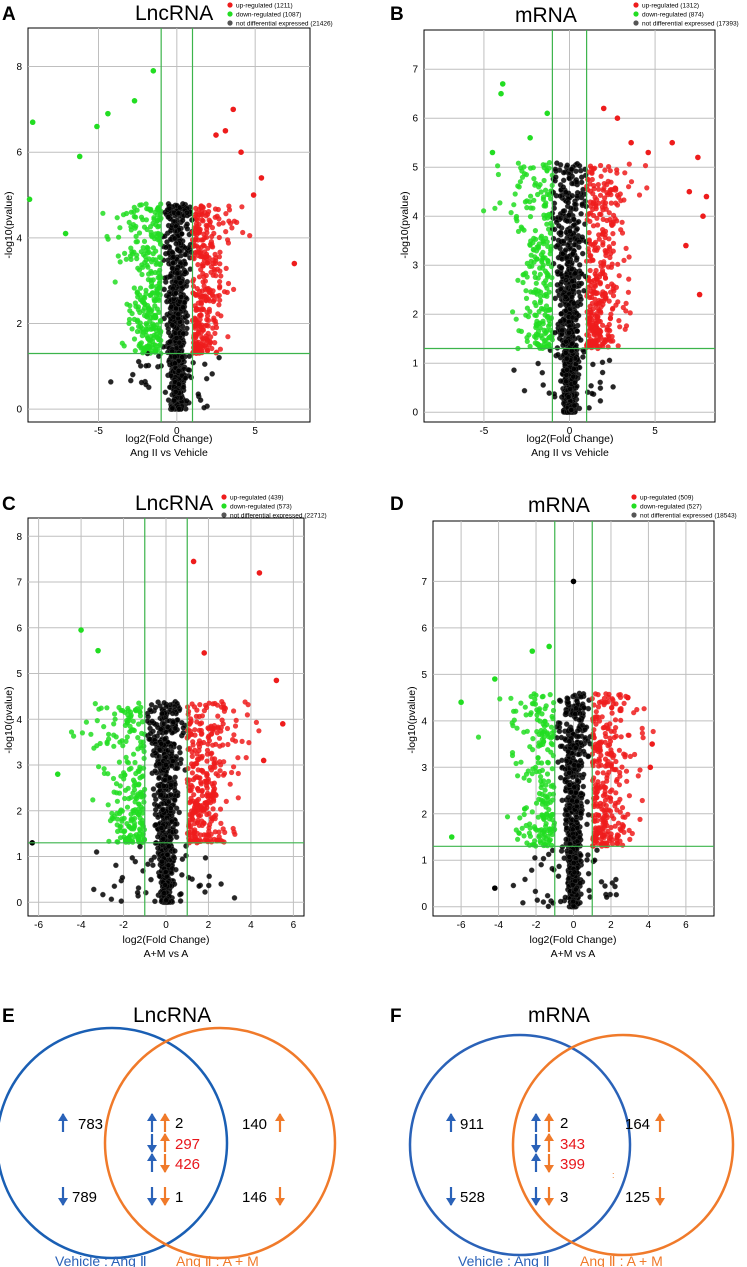 The height and width of the screenshot is (1267, 747). Describe the element at coordinates (9, 224) in the screenshot. I see `panel-a-ylabel: -log10(pvalue)` at that location.